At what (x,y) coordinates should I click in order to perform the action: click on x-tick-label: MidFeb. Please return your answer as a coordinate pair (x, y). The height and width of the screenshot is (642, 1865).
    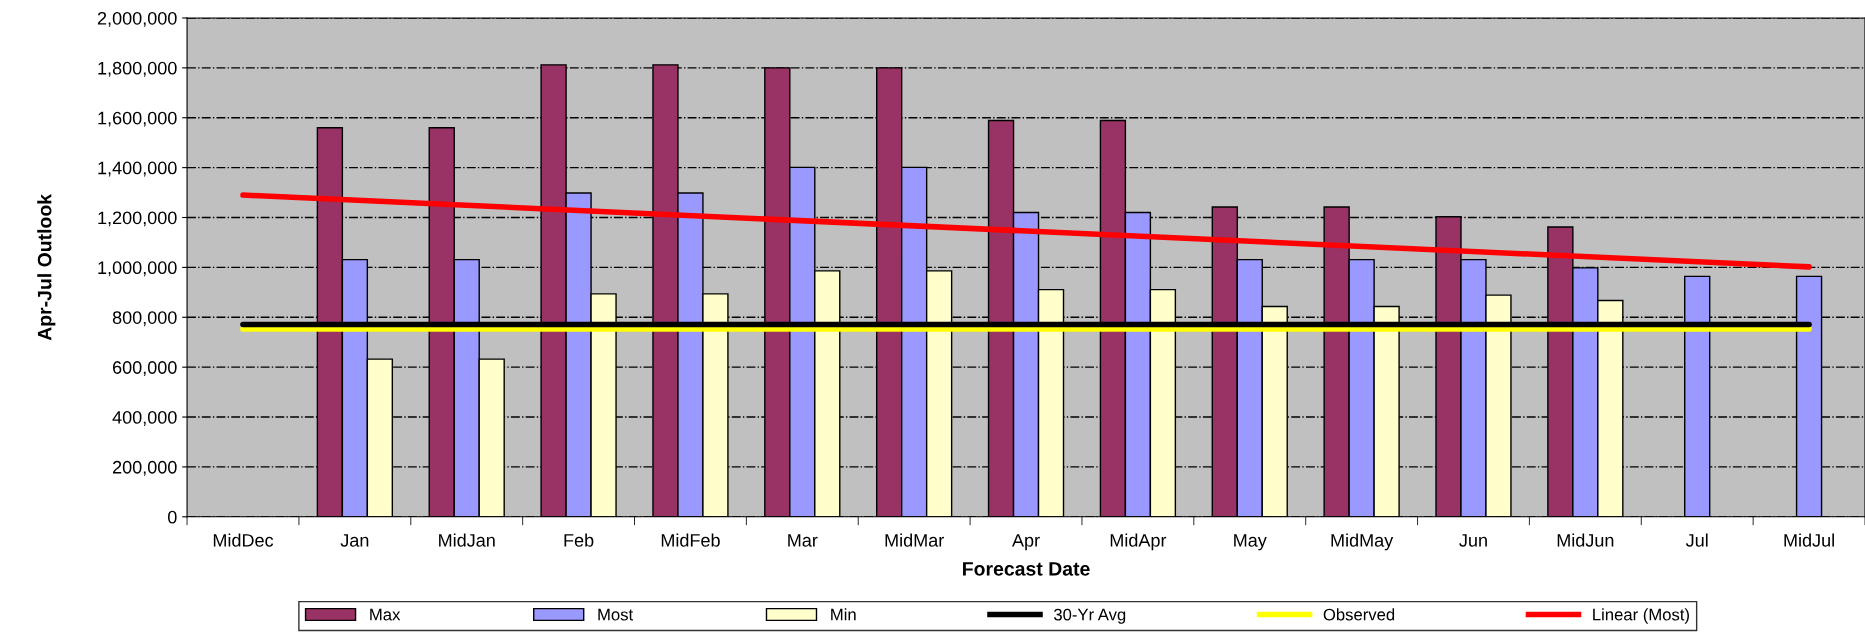
    Looking at the image, I should click on (690, 540).